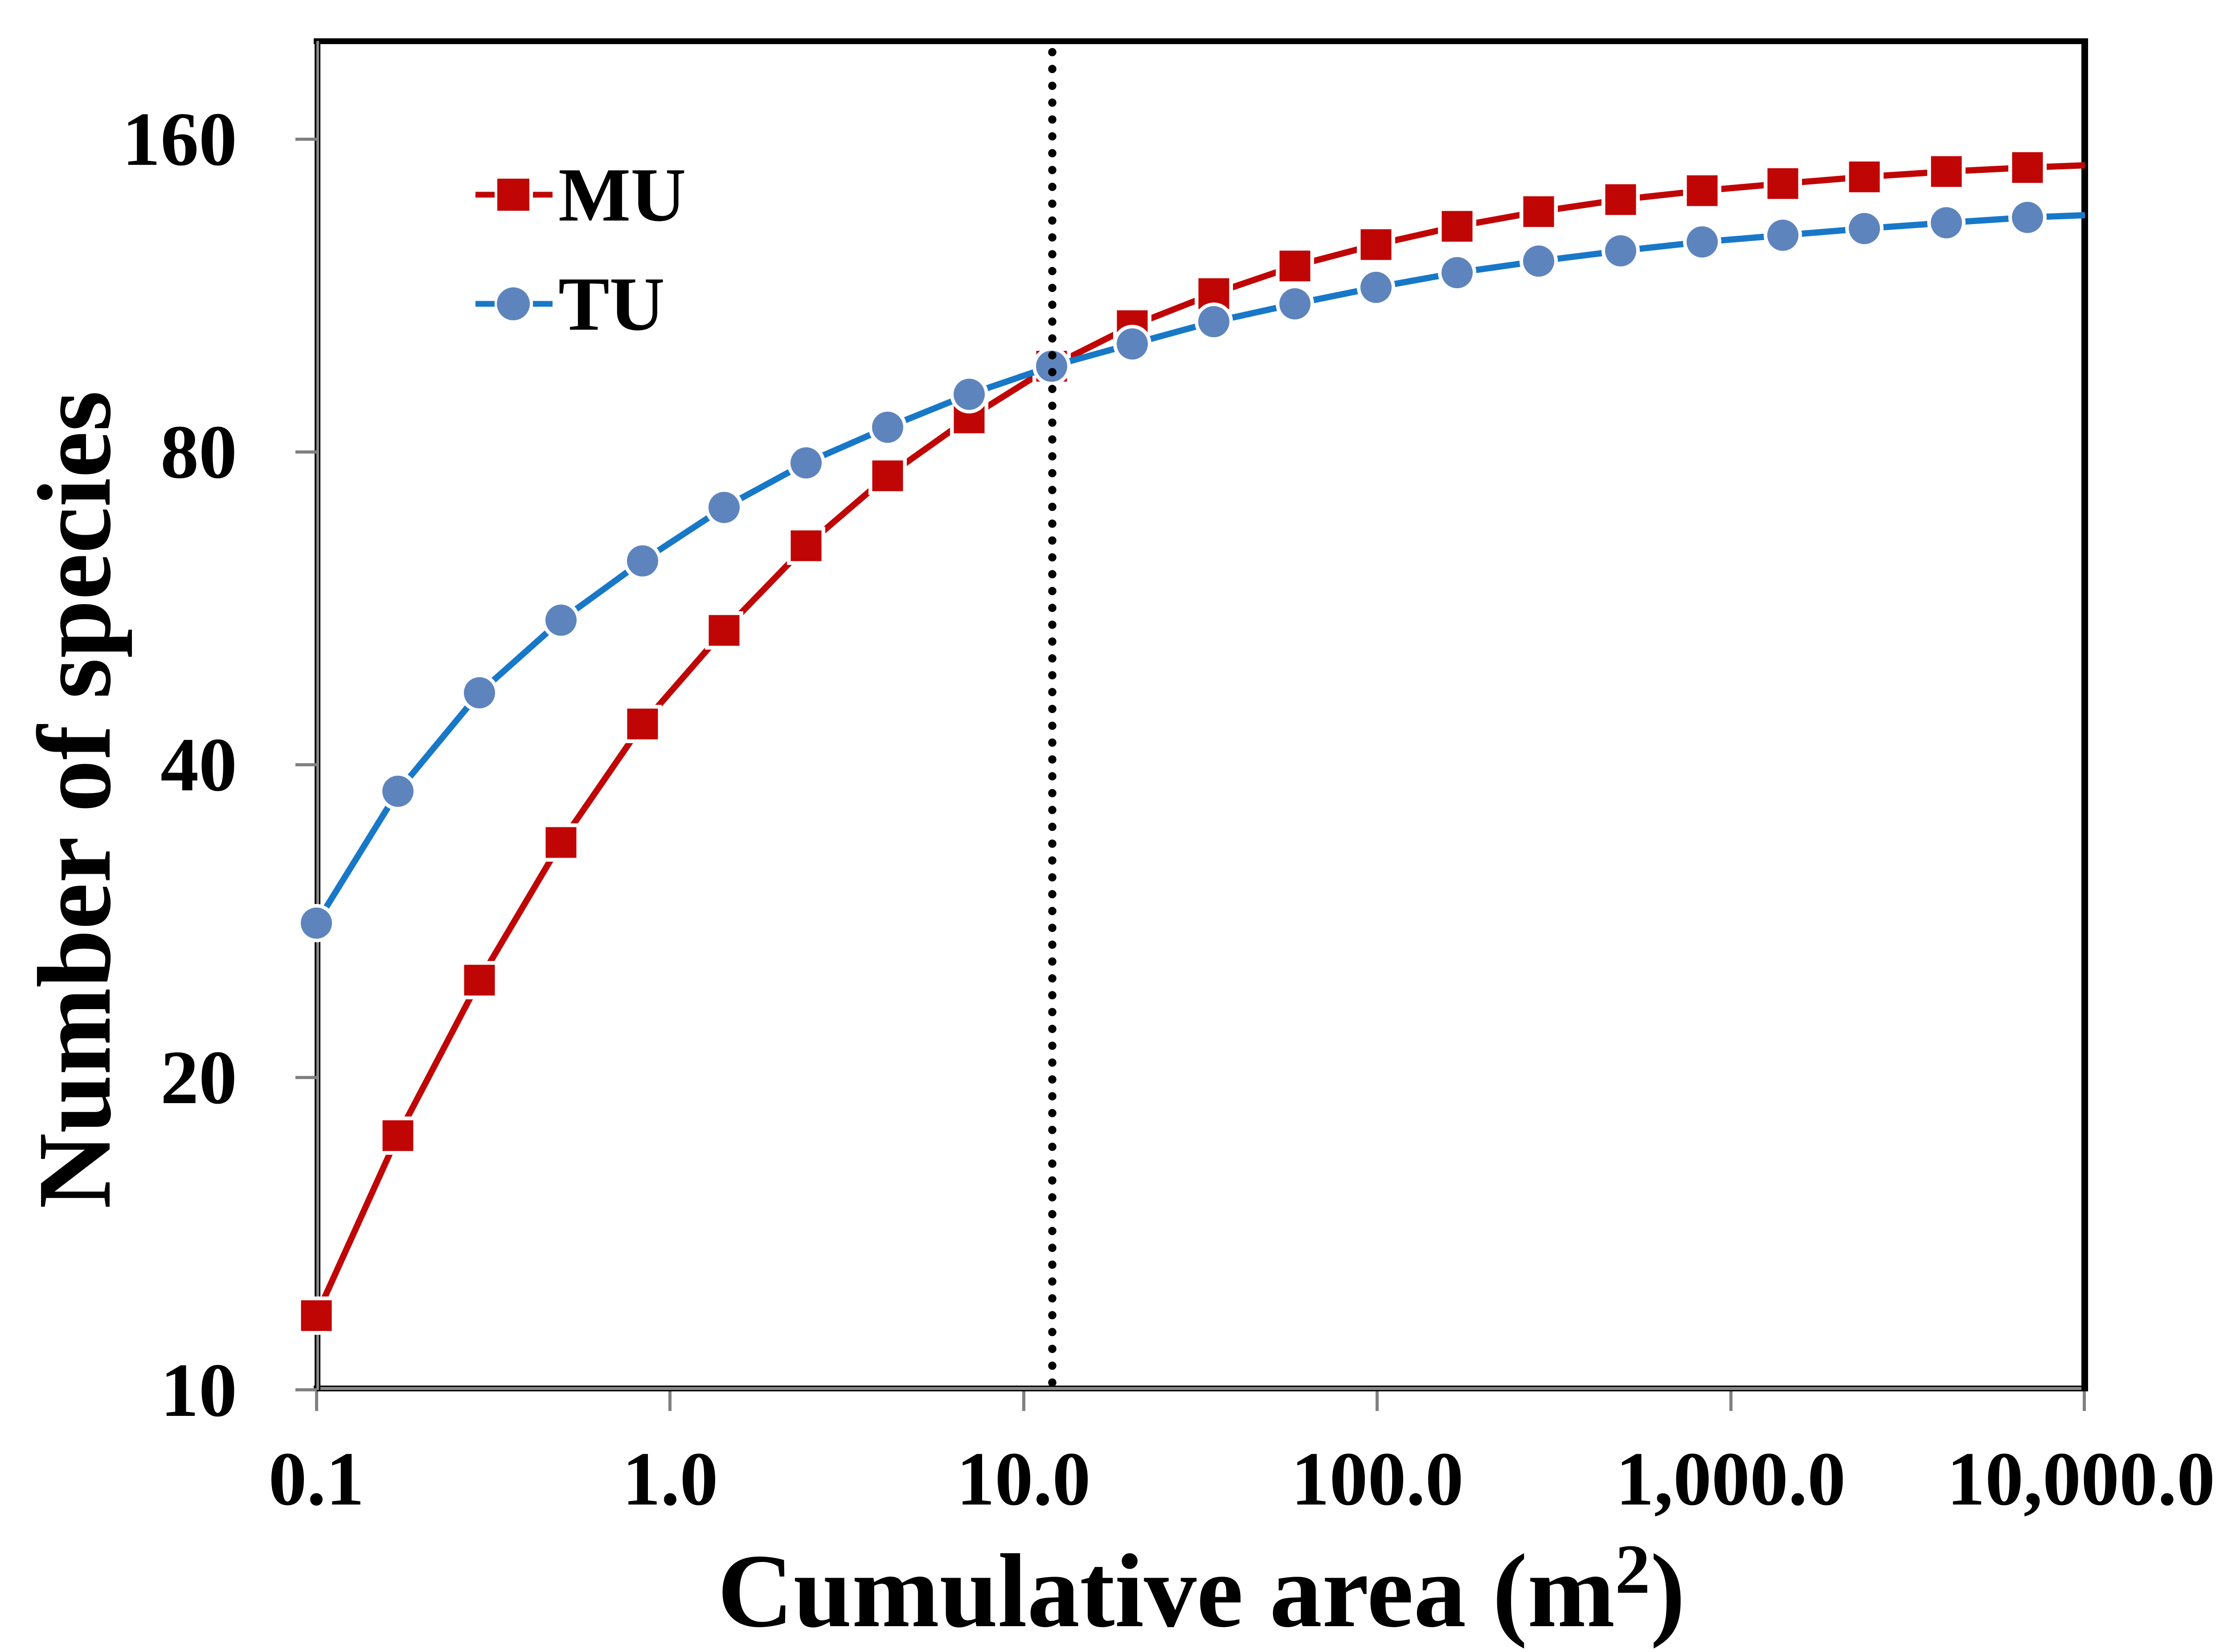 The image size is (2228, 1652). Describe the element at coordinates (670, 1479) in the screenshot. I see `svg-text: 1.0` at that location.